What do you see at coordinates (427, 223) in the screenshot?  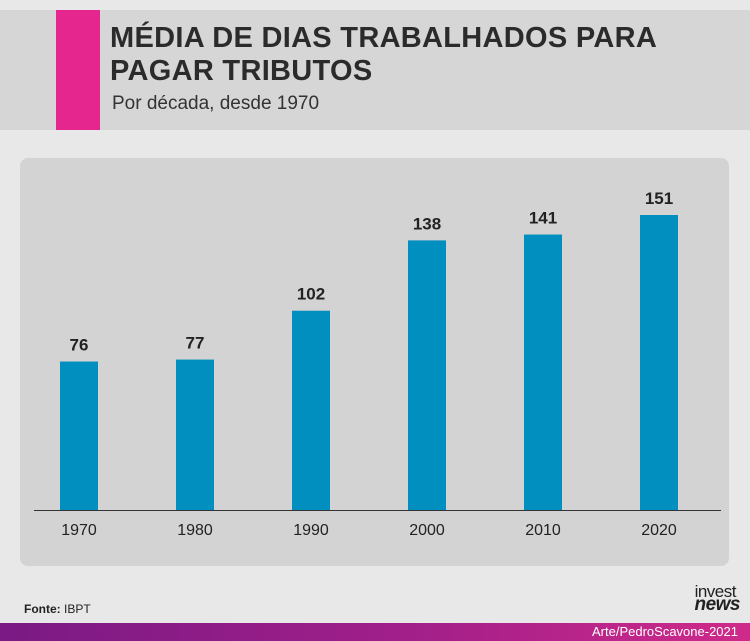 I see `data-label-2000: 138` at bounding box center [427, 223].